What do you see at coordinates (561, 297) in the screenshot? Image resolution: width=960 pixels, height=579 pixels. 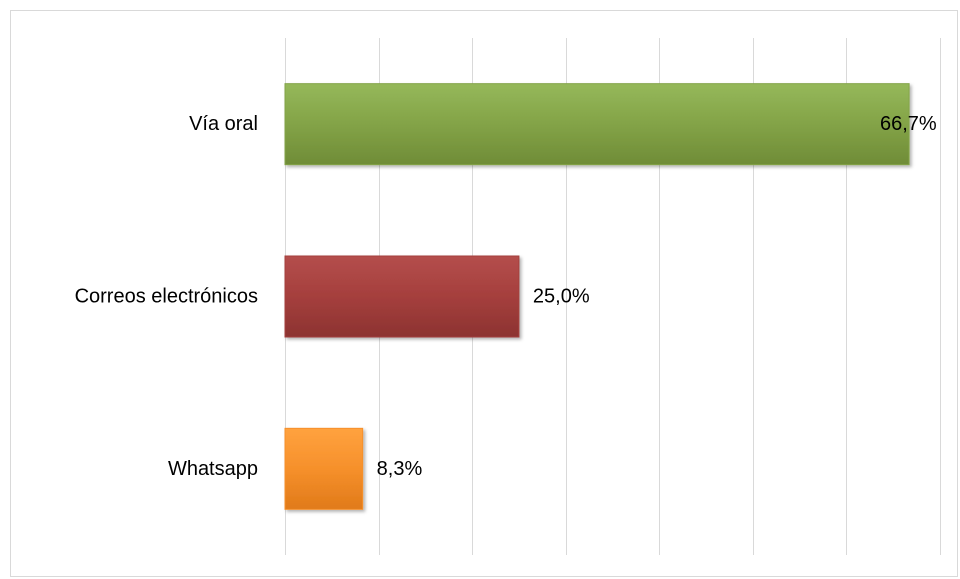 I see `value-label: 25,0%` at bounding box center [561, 297].